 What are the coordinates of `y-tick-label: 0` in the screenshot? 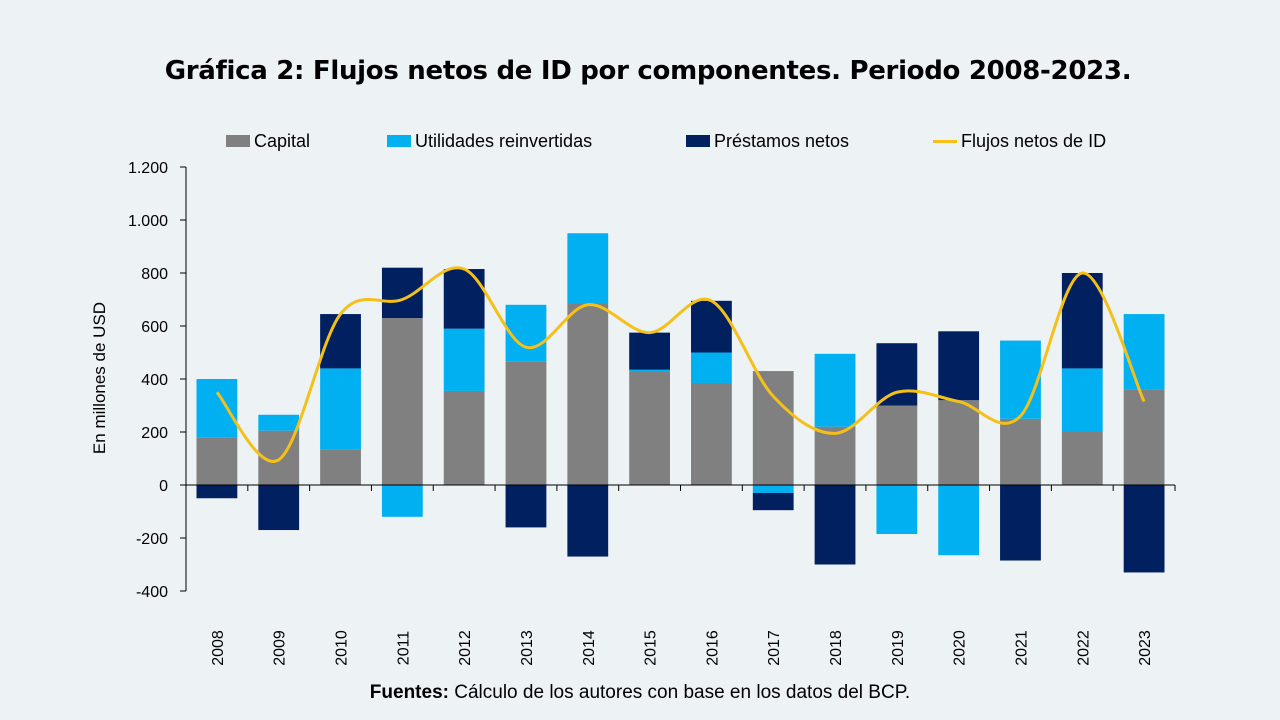 It's located at (163, 486).